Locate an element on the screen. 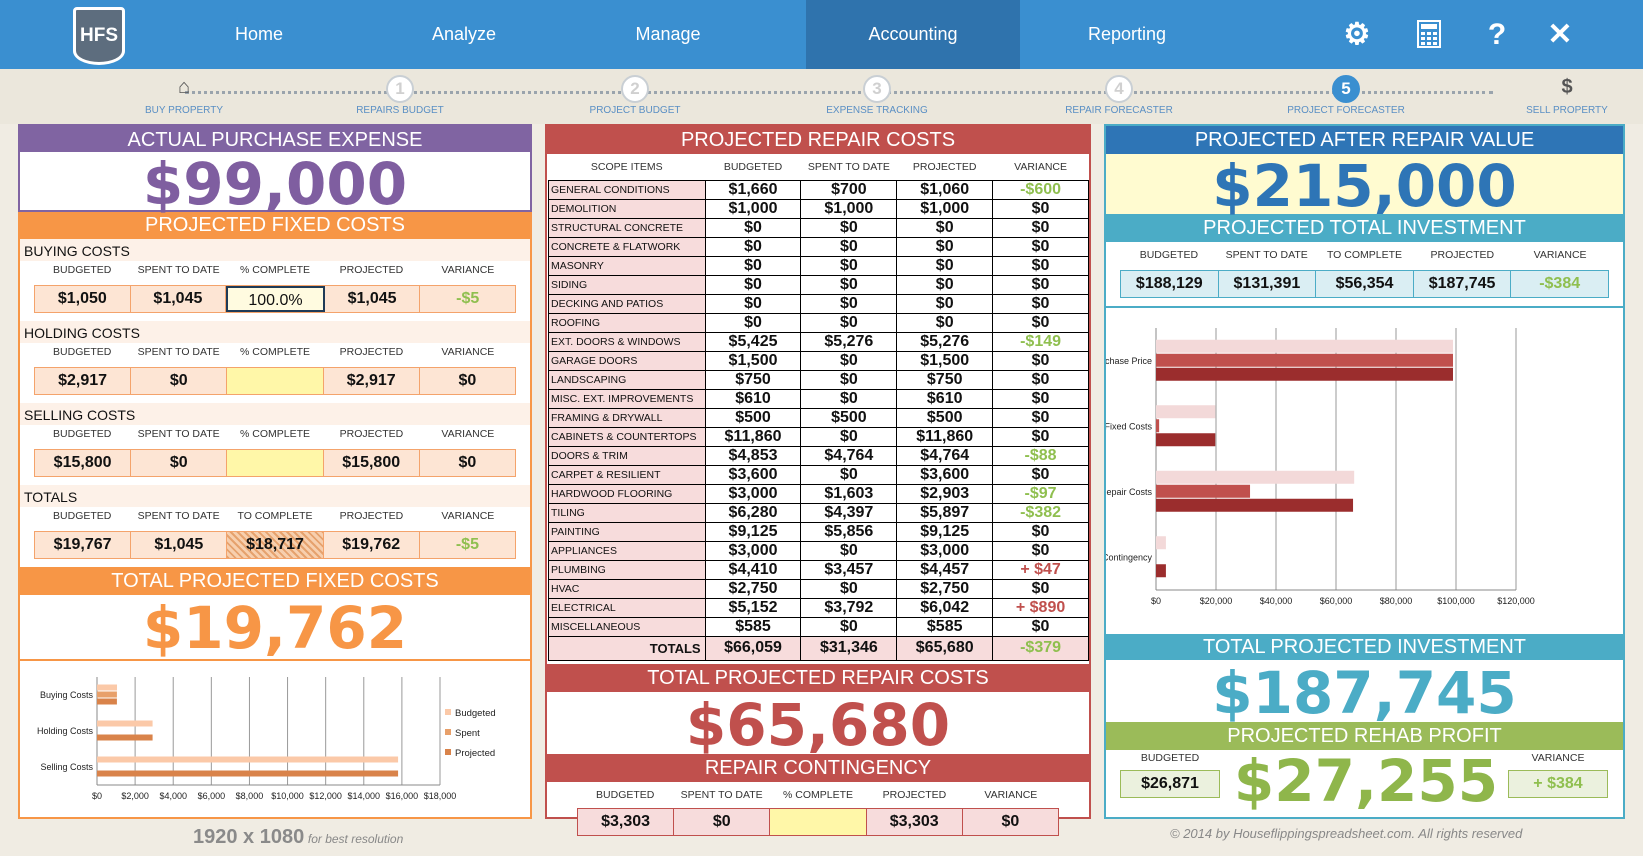 The height and width of the screenshot is (856, 1643). x-tick-label: $0 is located at coordinates (97, 796).